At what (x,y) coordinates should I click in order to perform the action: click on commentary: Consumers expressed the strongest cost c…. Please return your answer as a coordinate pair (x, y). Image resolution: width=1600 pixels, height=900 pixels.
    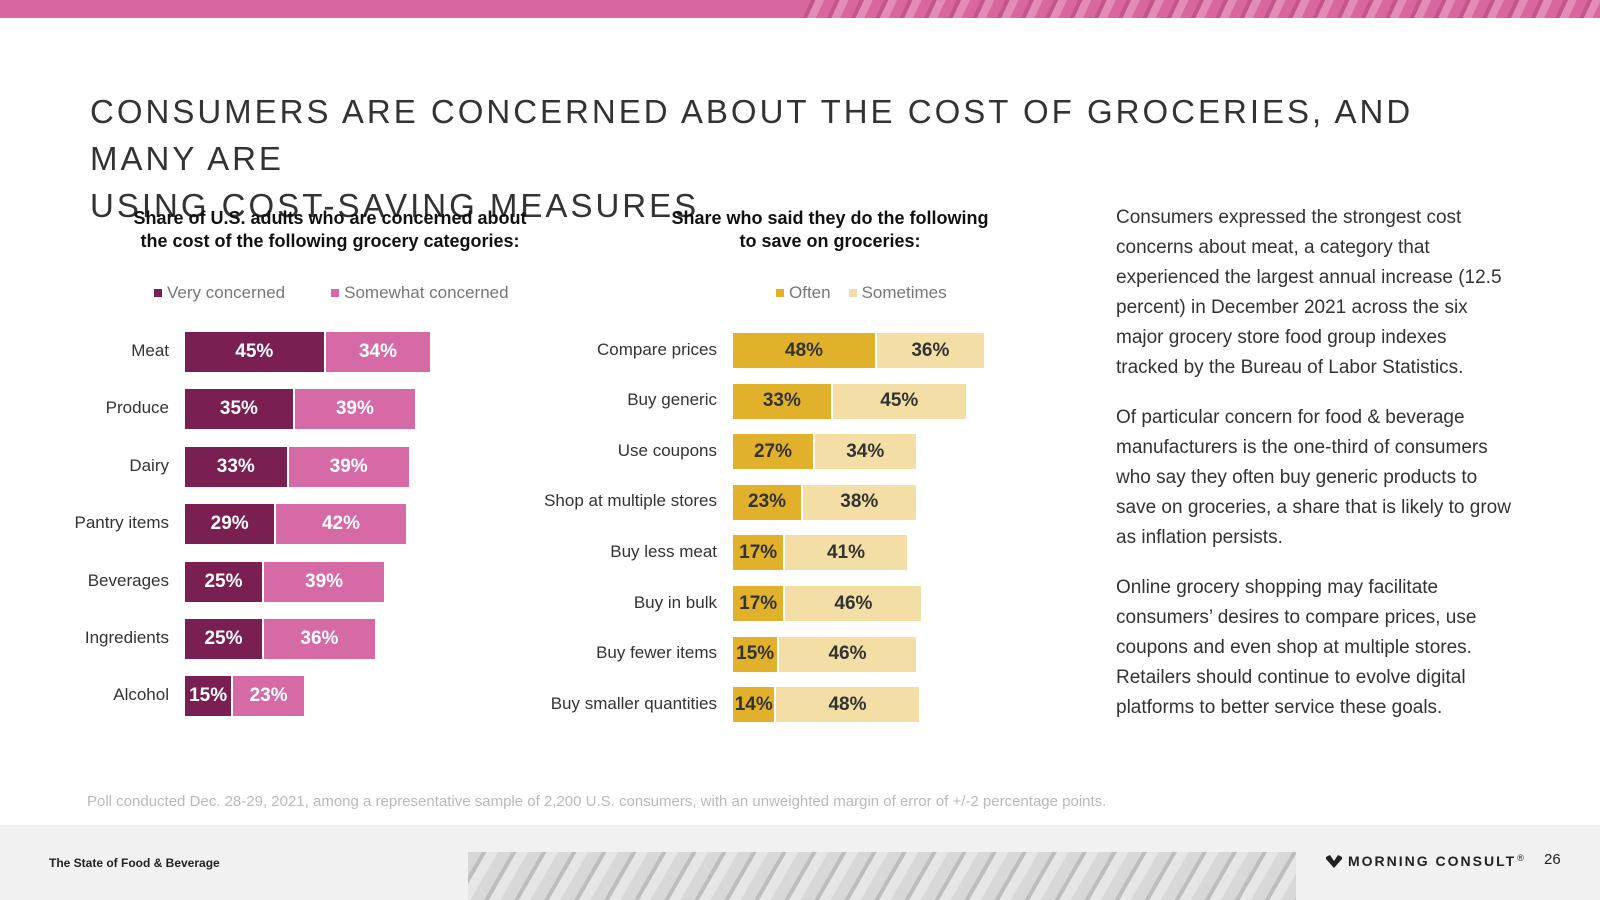
    Looking at the image, I should click on (1313, 473).